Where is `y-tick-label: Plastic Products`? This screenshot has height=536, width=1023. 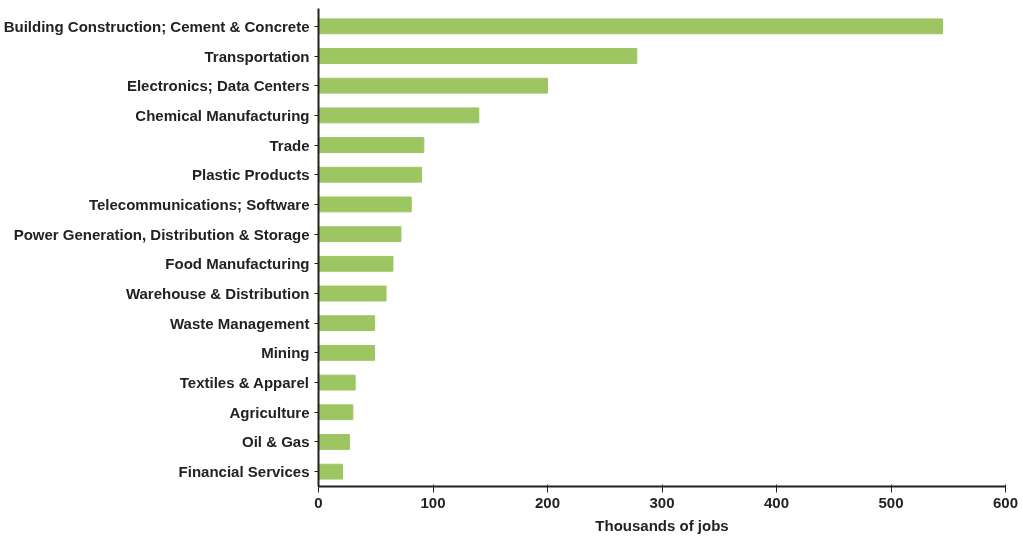 y-tick-label: Plastic Products is located at coordinates (250, 175).